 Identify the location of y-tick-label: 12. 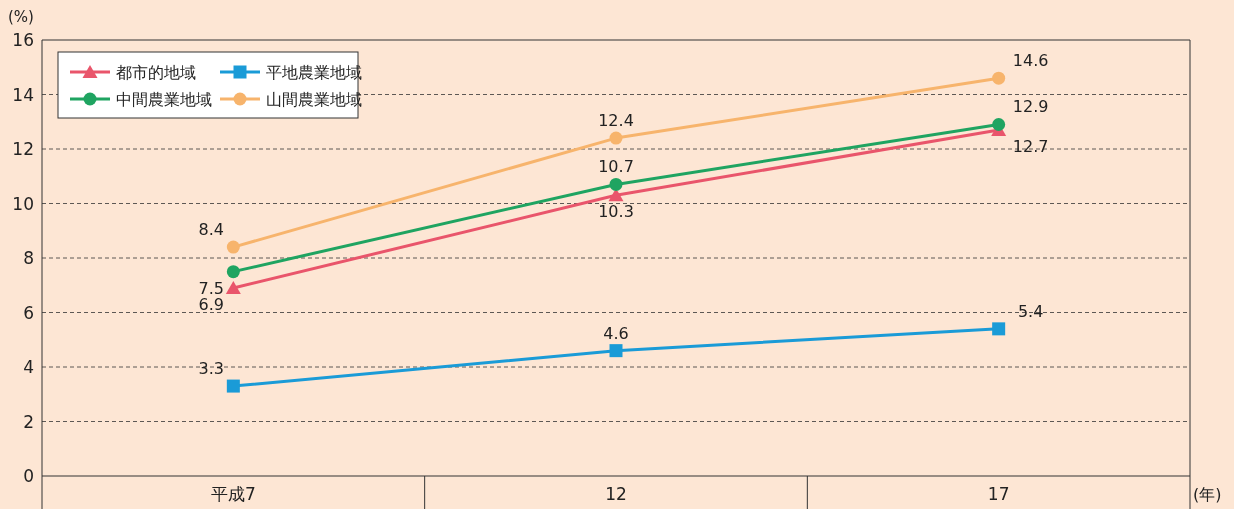
(23, 149).